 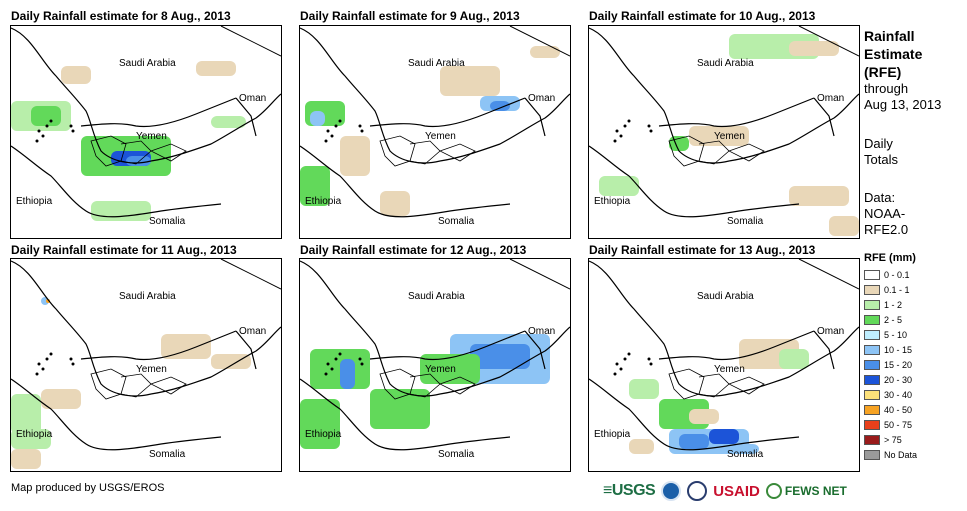 What do you see at coordinates (629, 490) in the screenshot?
I see `usgs-logo: ≡USGS` at bounding box center [629, 490].